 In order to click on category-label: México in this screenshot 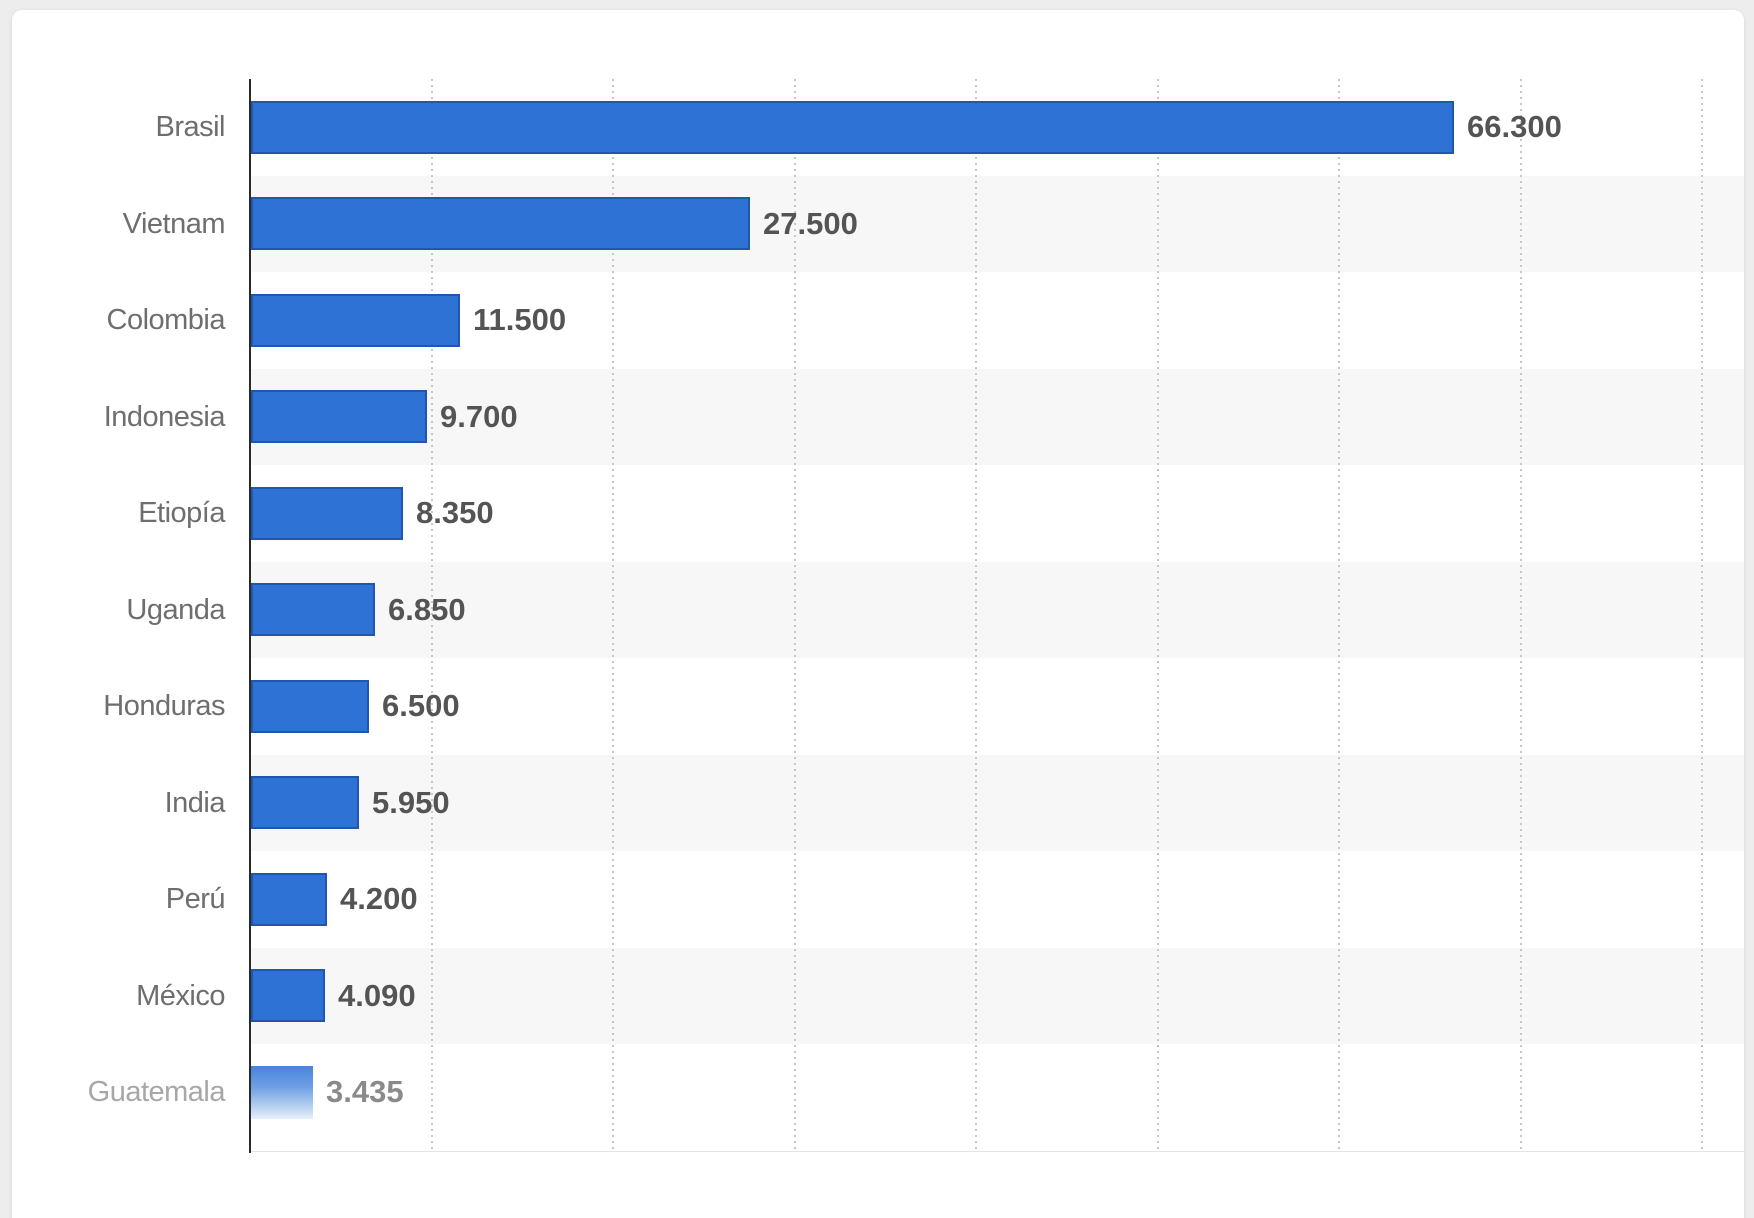, I will do `click(180, 995)`.